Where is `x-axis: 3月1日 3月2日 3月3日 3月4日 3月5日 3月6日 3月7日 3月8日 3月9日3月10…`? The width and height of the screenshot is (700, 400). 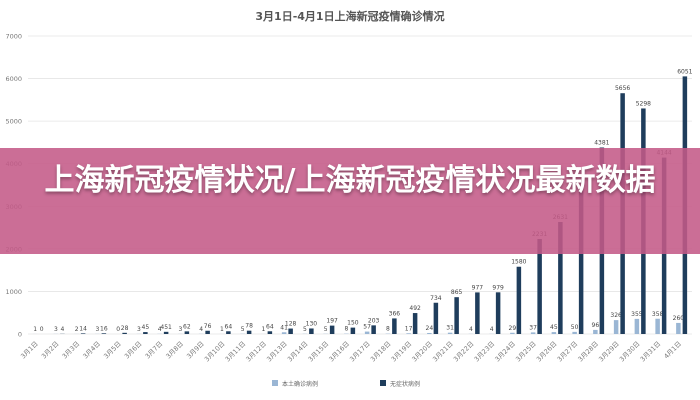
x-axis: 3月1日 3月2日 3月3日 3月4日 3月5日 3月6日 3月7日 3月8日 3月9日3月10… is located at coordinates (351, 352).